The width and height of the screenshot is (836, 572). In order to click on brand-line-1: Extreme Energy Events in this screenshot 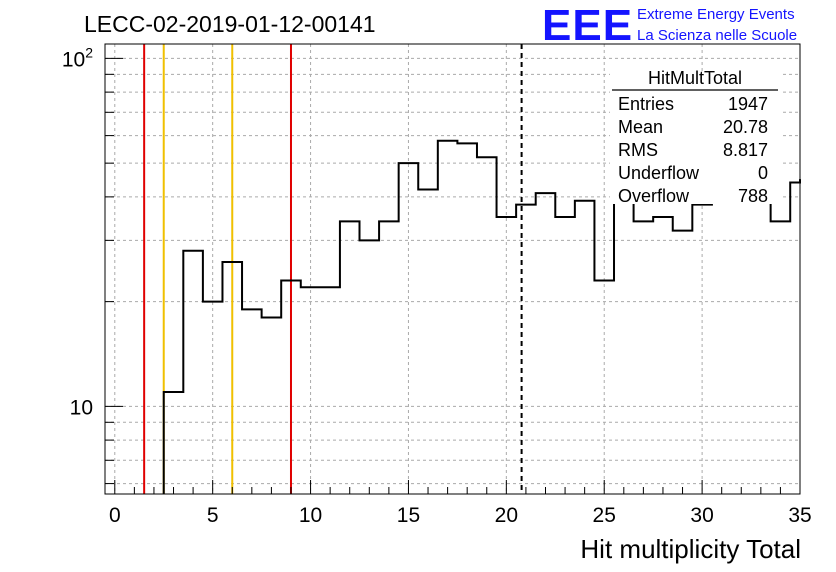, I will do `click(716, 14)`.